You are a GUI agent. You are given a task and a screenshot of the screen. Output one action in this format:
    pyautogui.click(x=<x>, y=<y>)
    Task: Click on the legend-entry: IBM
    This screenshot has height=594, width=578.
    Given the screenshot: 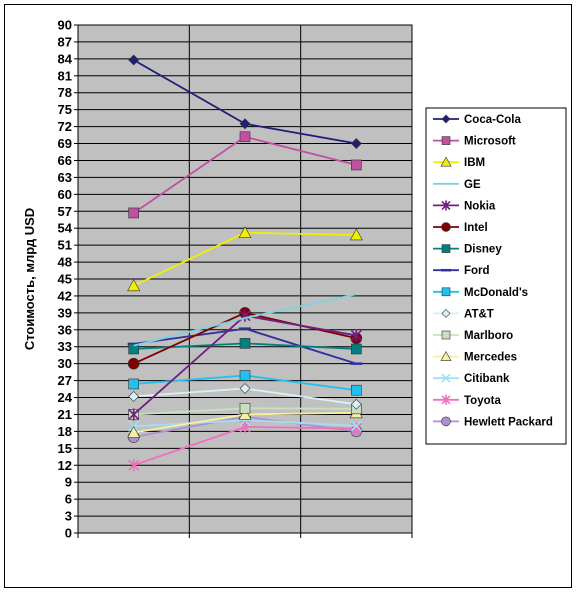 What is the action you would take?
    pyautogui.click(x=459, y=162)
    